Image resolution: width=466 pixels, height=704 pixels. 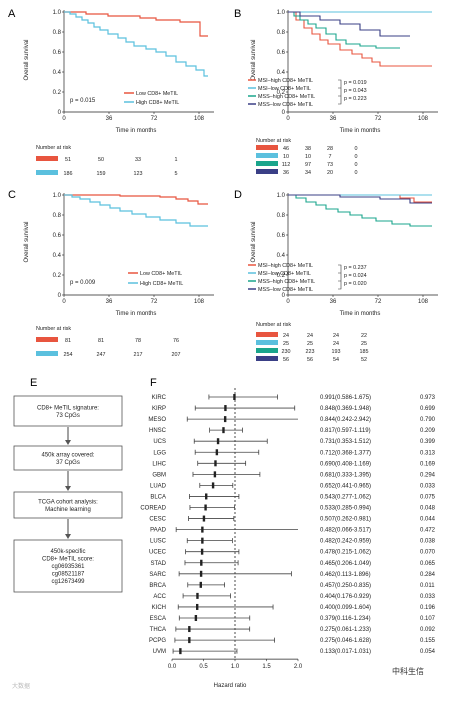 I want to click on panel-b-msi-high-curve, so click(x=360, y=39).